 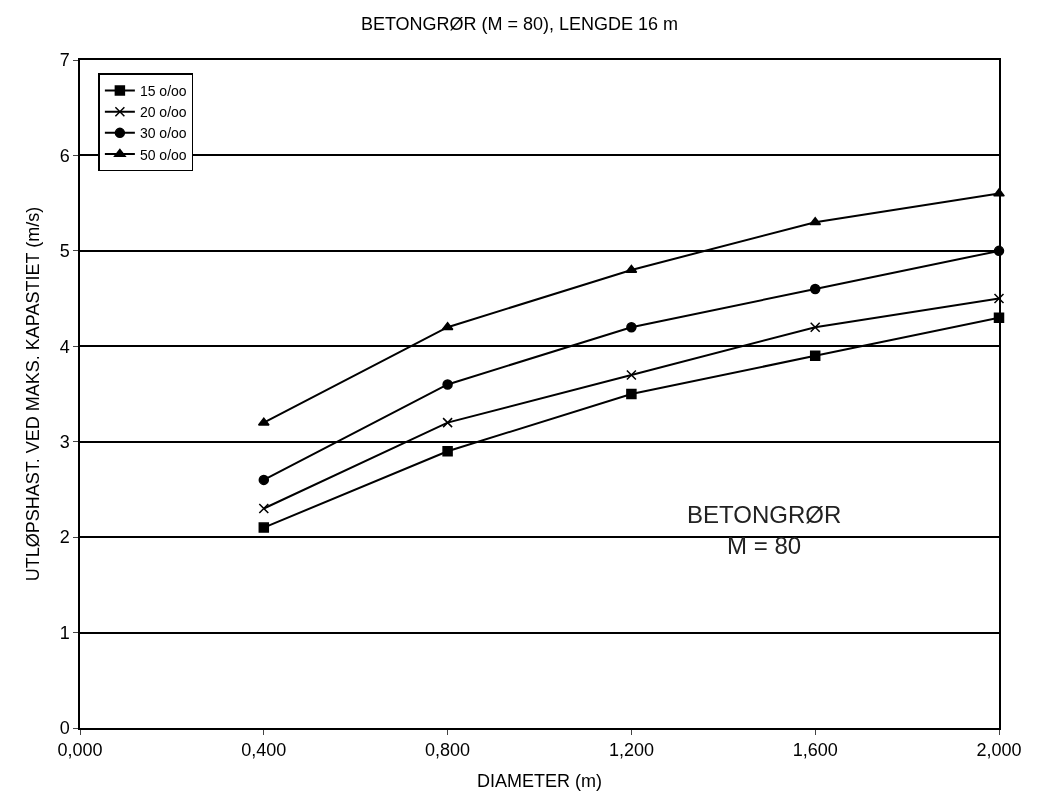 I want to click on legend-label: 50 o/oo, so click(x=163, y=154).